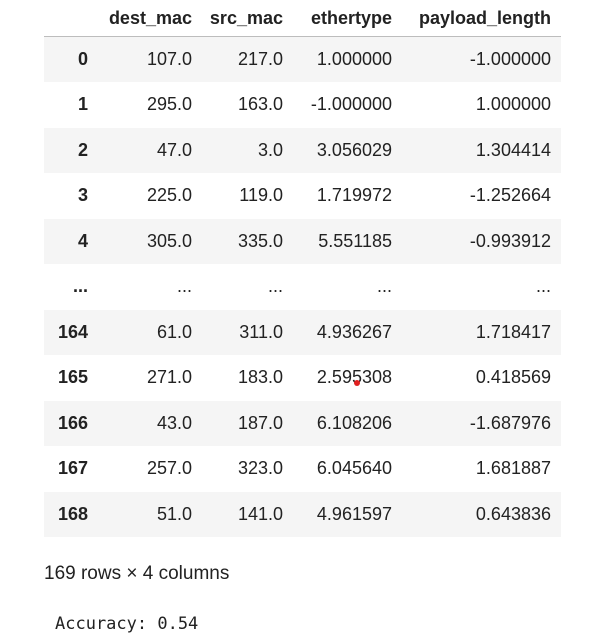 This screenshot has height=637, width=610. I want to click on cell-src-mac: 311.0, so click(261, 331).